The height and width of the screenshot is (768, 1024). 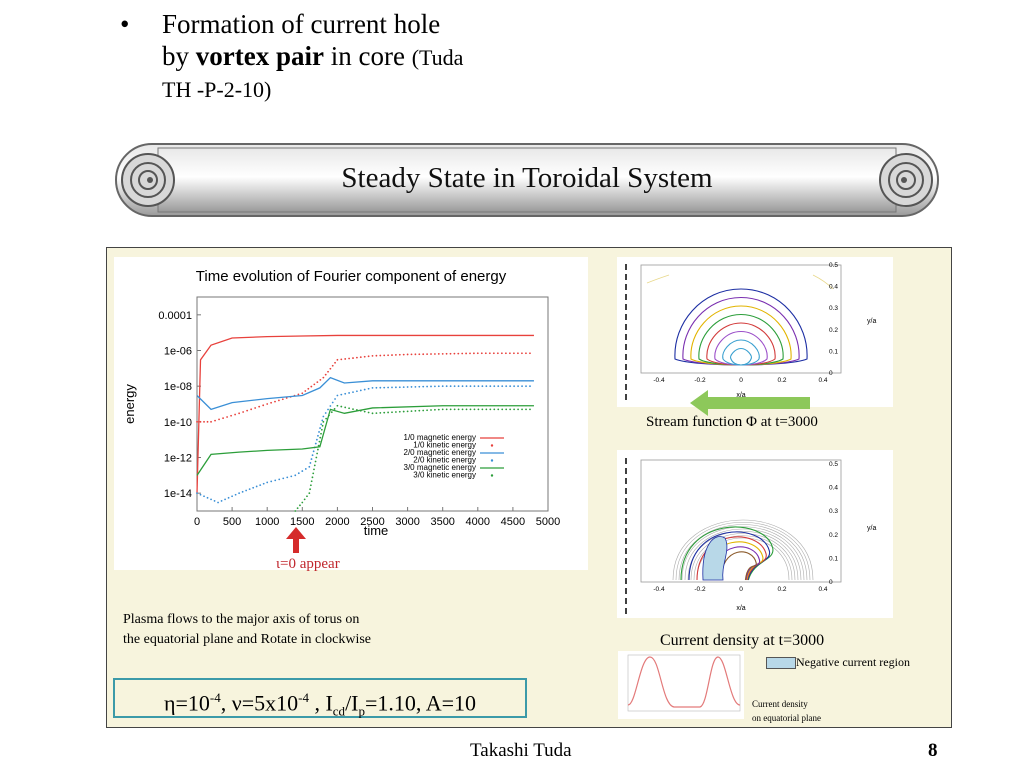 I want to click on energy-y-axis-label: energy, so click(x=129, y=404).